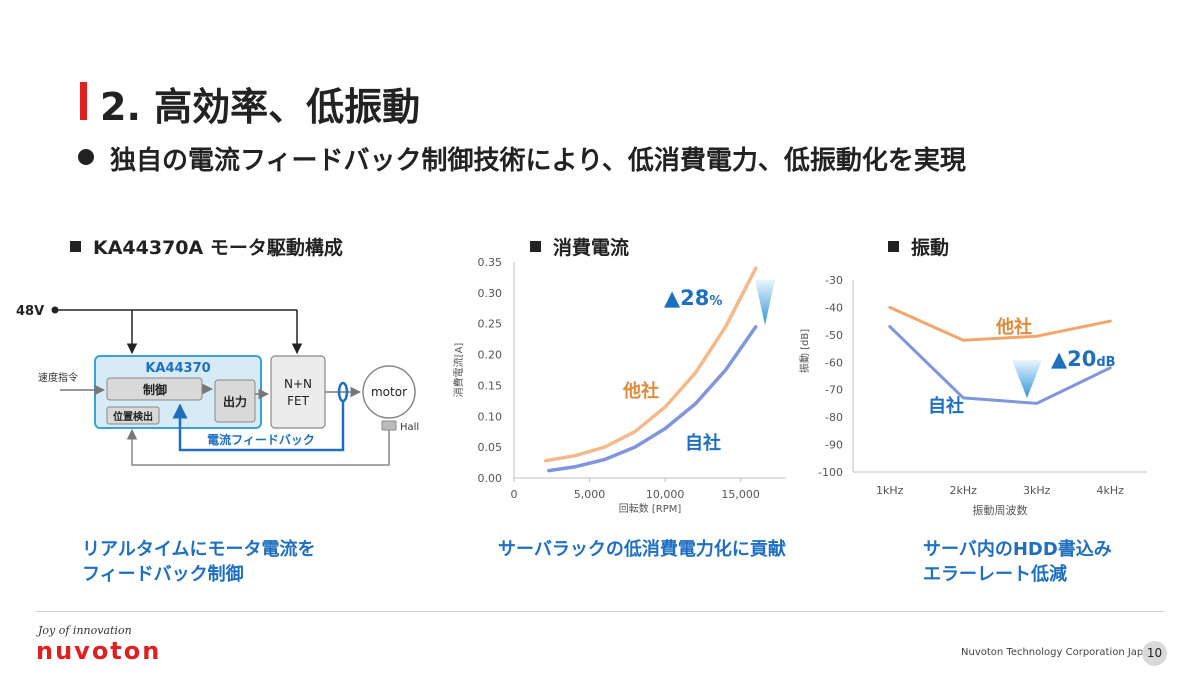 This screenshot has height=675, width=1200. Describe the element at coordinates (86, 157) in the screenshot. I see `bullet-icon` at that location.